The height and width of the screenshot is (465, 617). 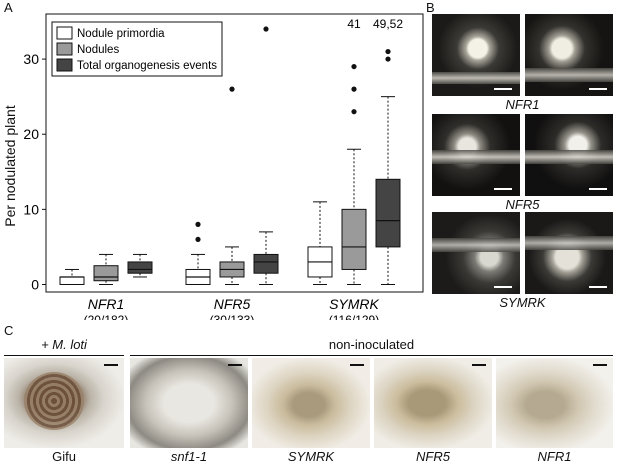 I want to click on group-count-nfr5: (30/133), so click(x=232, y=316).